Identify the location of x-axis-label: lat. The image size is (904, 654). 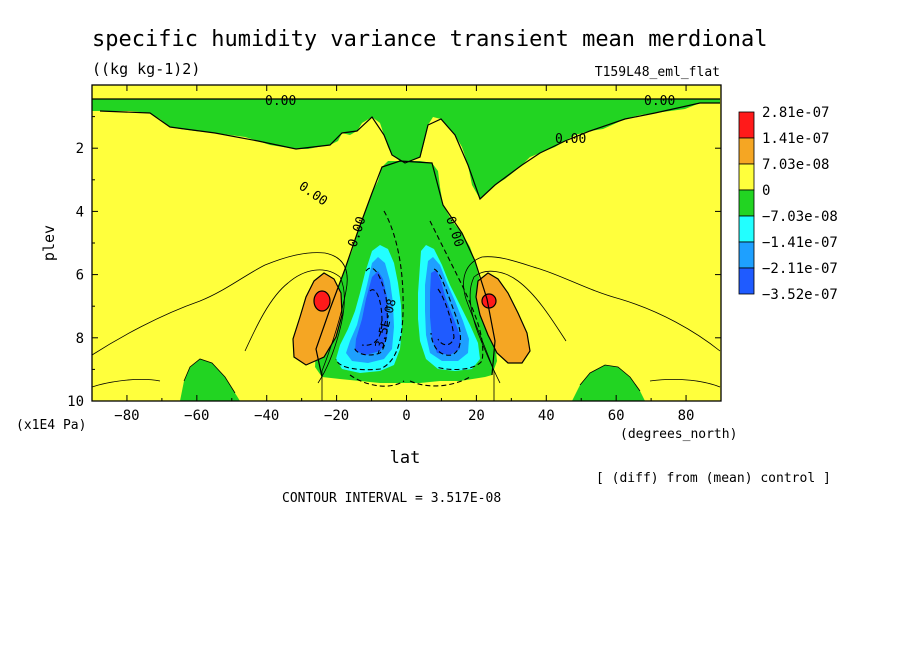
(405, 458).